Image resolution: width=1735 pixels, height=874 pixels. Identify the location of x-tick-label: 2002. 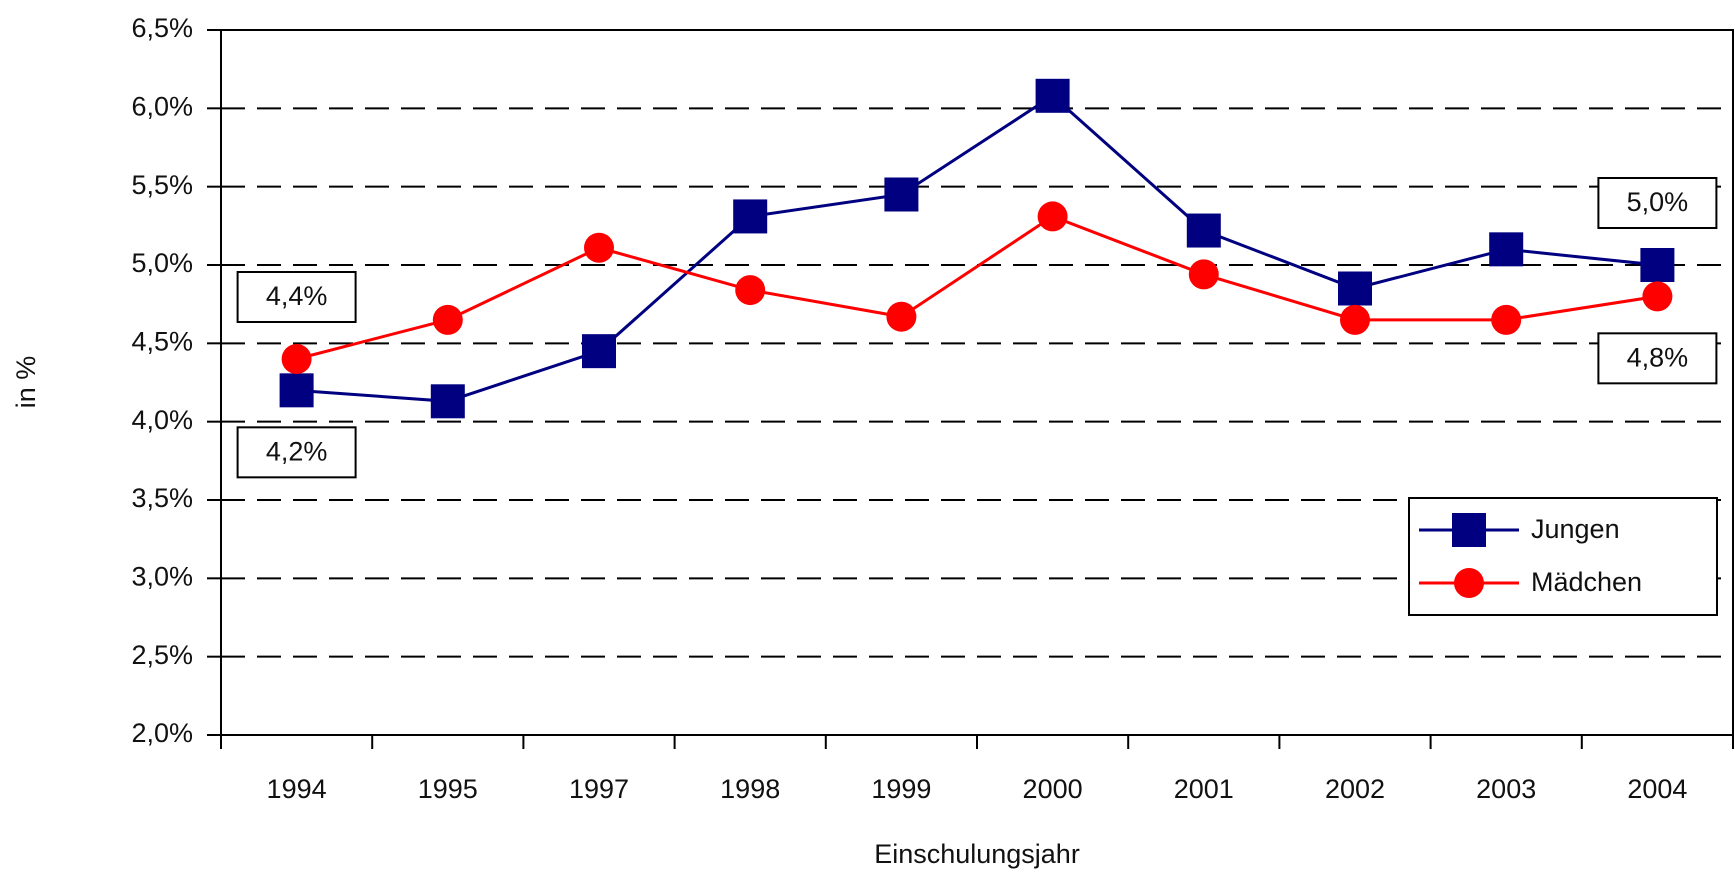
(1355, 789).